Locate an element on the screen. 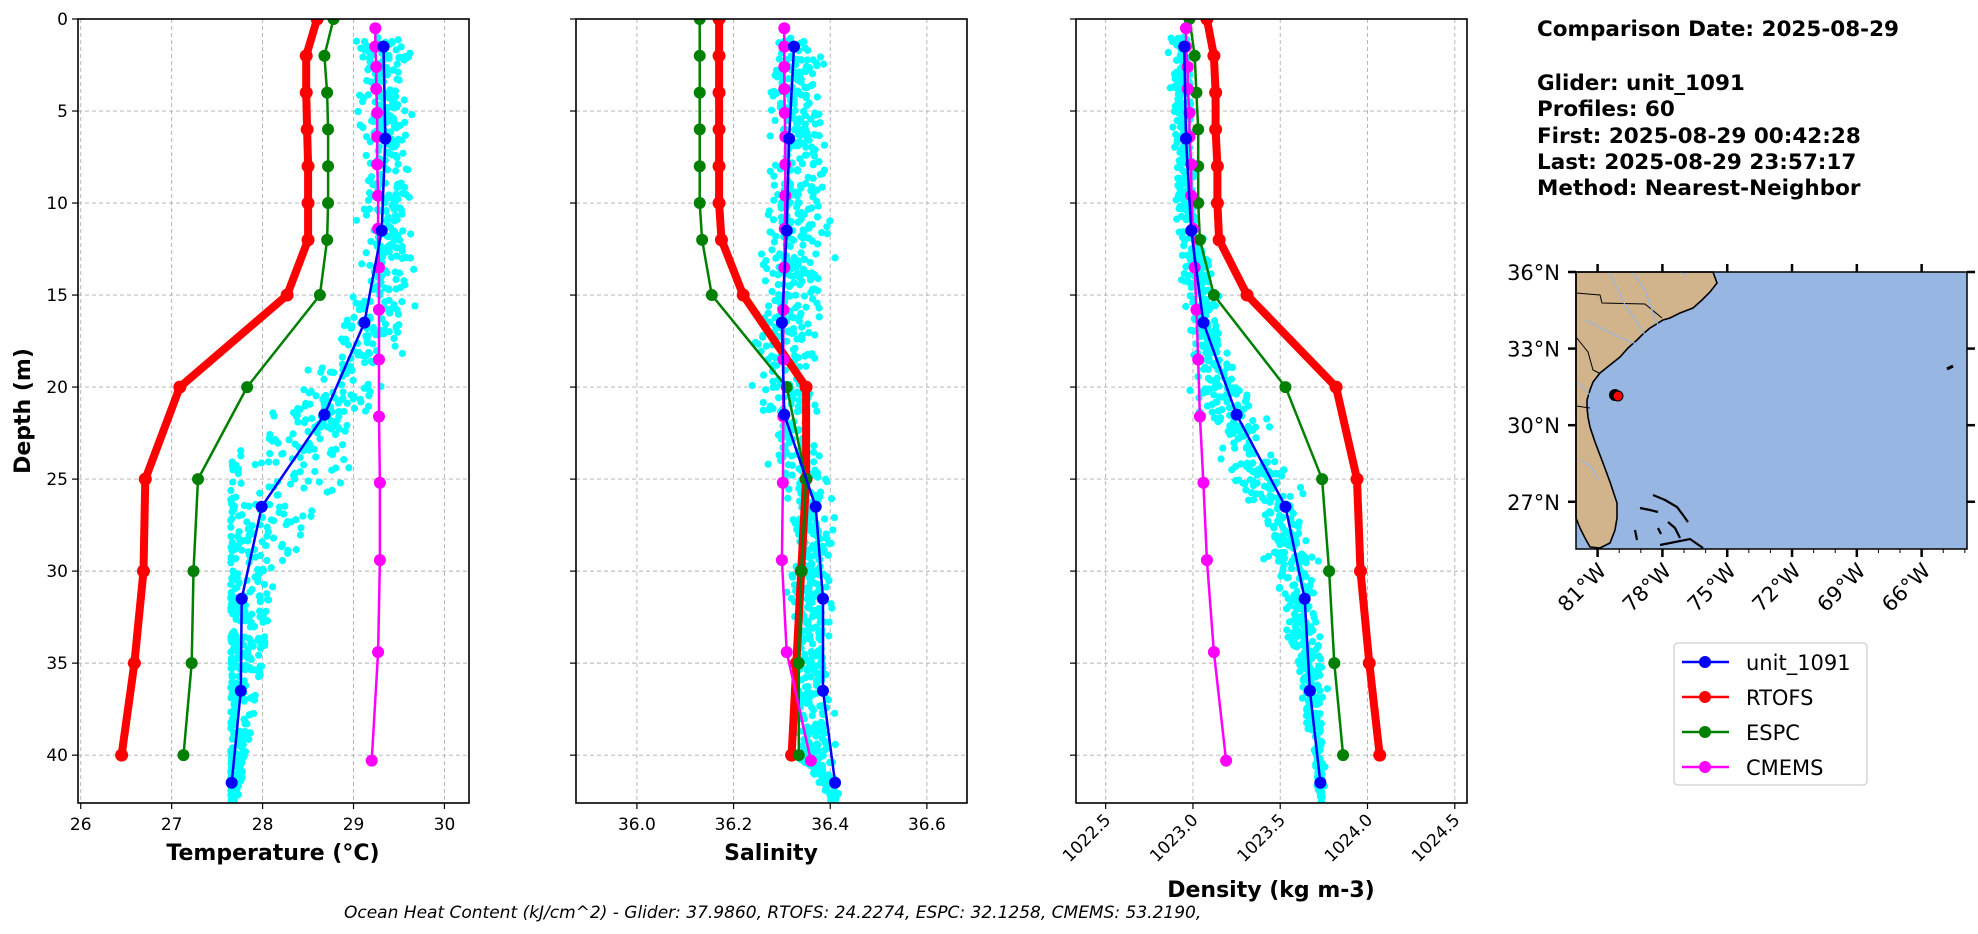 This screenshot has height=934, width=1978. map-bermuda is located at coordinates (1950, 367).